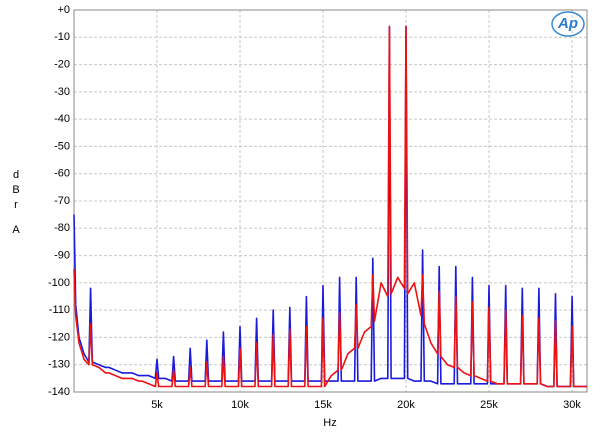  What do you see at coordinates (59, 283) in the screenshot?
I see `y-tick-label: -100` at bounding box center [59, 283].